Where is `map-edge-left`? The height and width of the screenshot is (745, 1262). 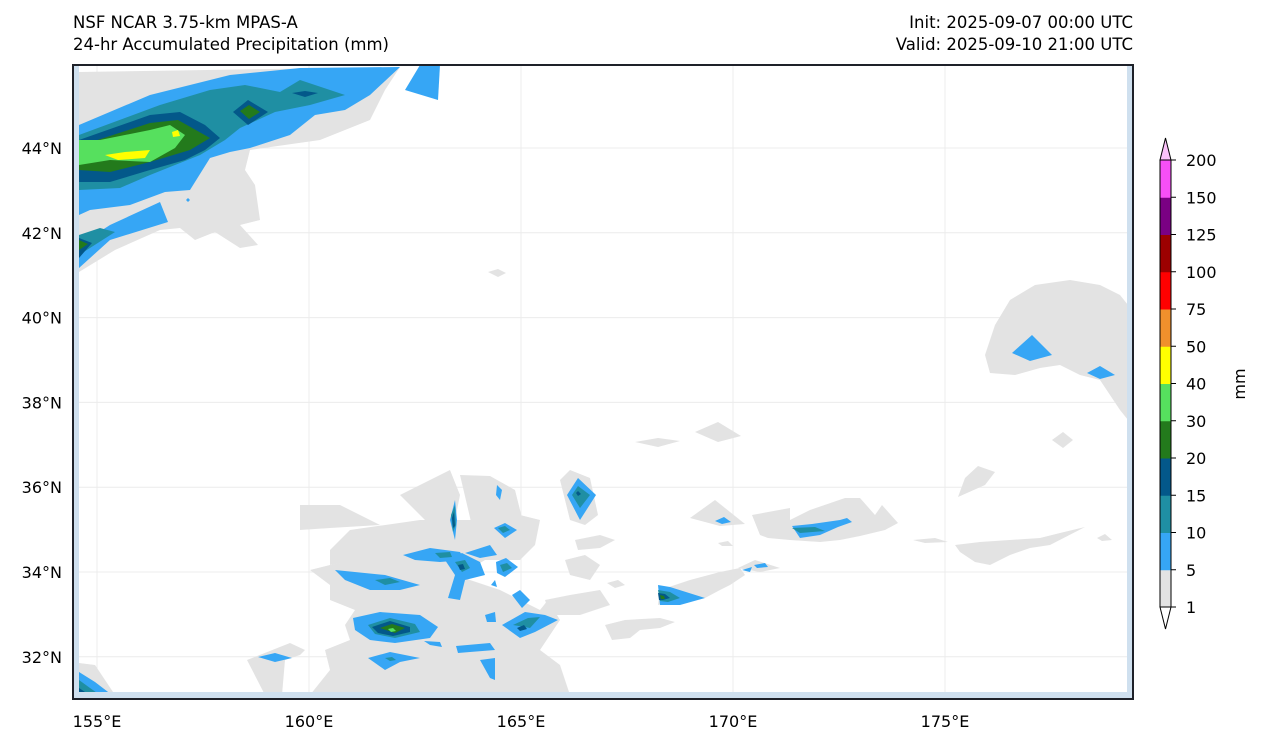
map-edge-left is located at coordinates (76, 382).